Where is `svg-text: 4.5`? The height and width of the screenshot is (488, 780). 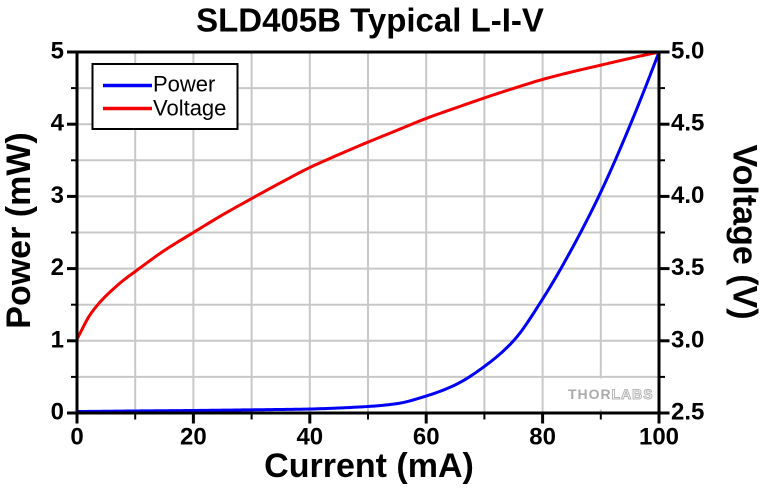 svg-text: 4.5 is located at coordinates (687, 123).